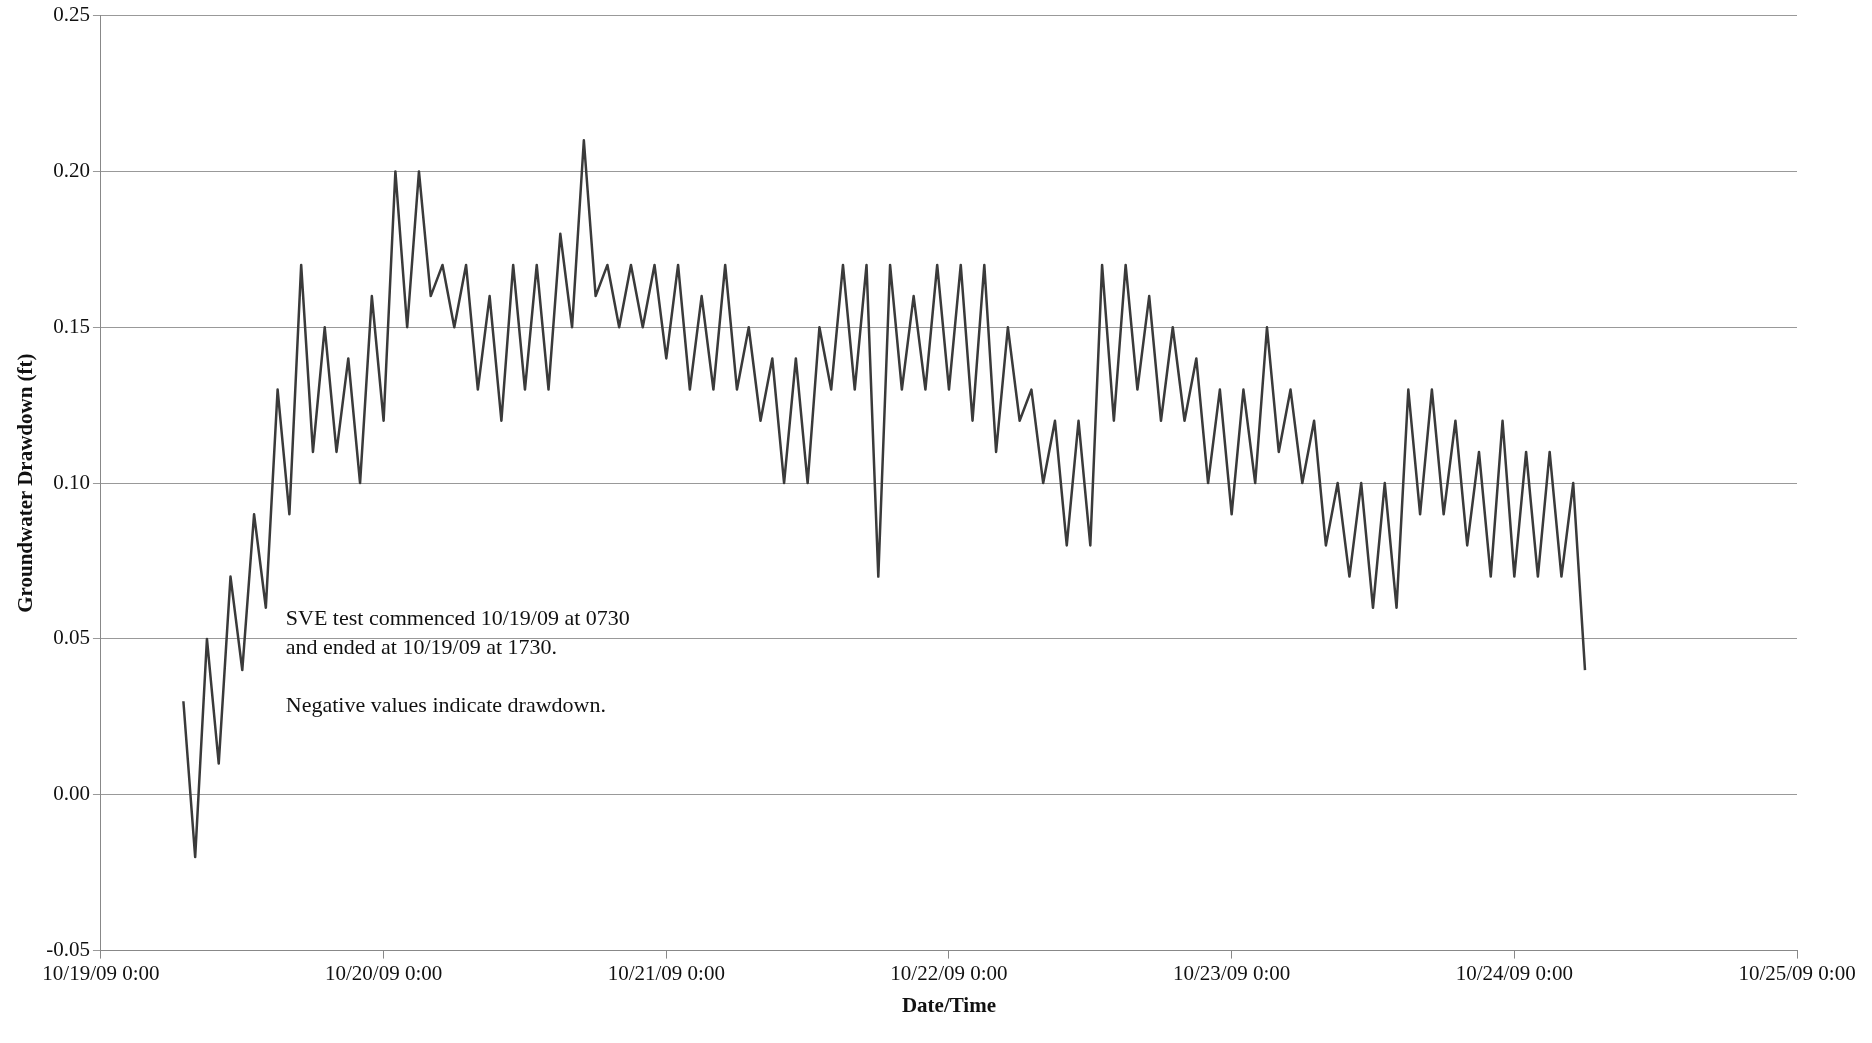  Describe the element at coordinates (71, 793) in the screenshot. I see `y-tick-label: 0.00` at that location.